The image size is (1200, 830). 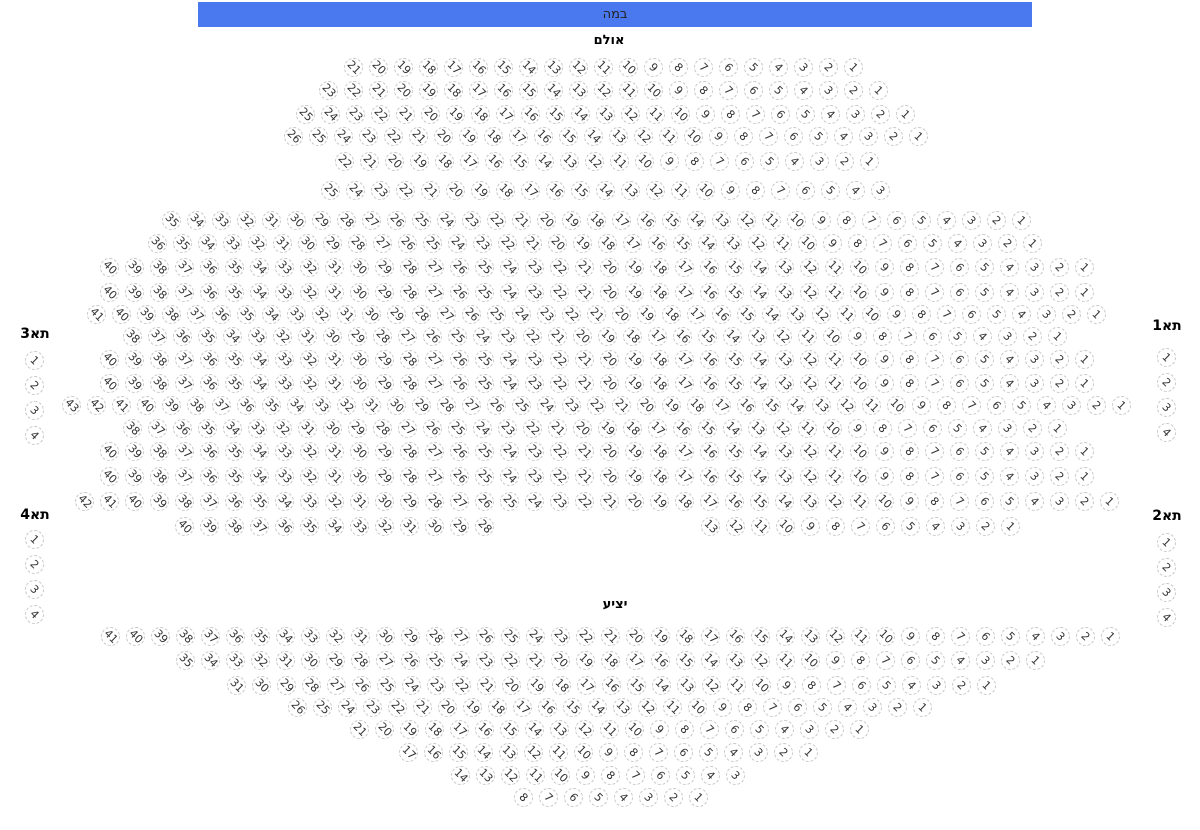 I want to click on balcony-seat: 25, so click(x=510, y=636).